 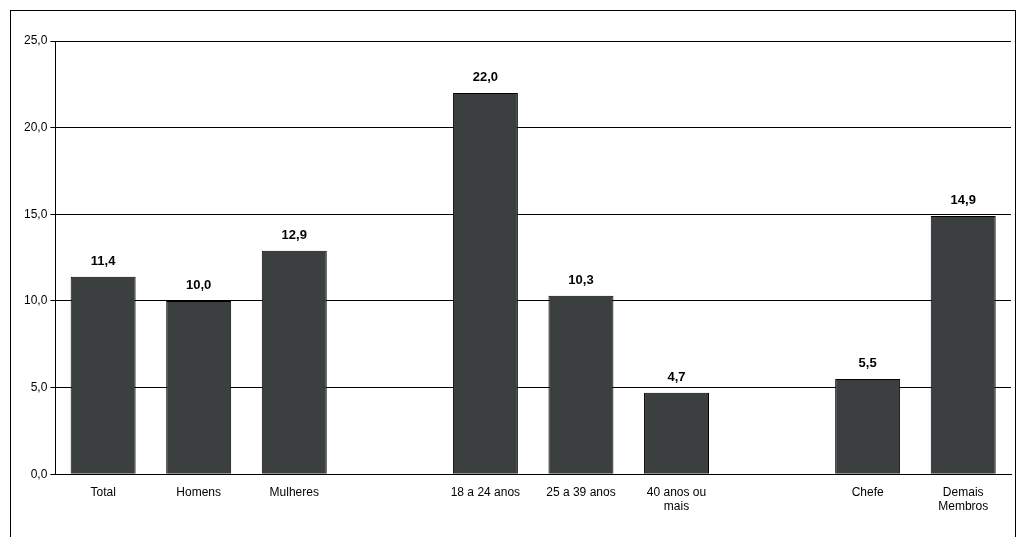 I want to click on data-label: 4,7, so click(x=676, y=376).